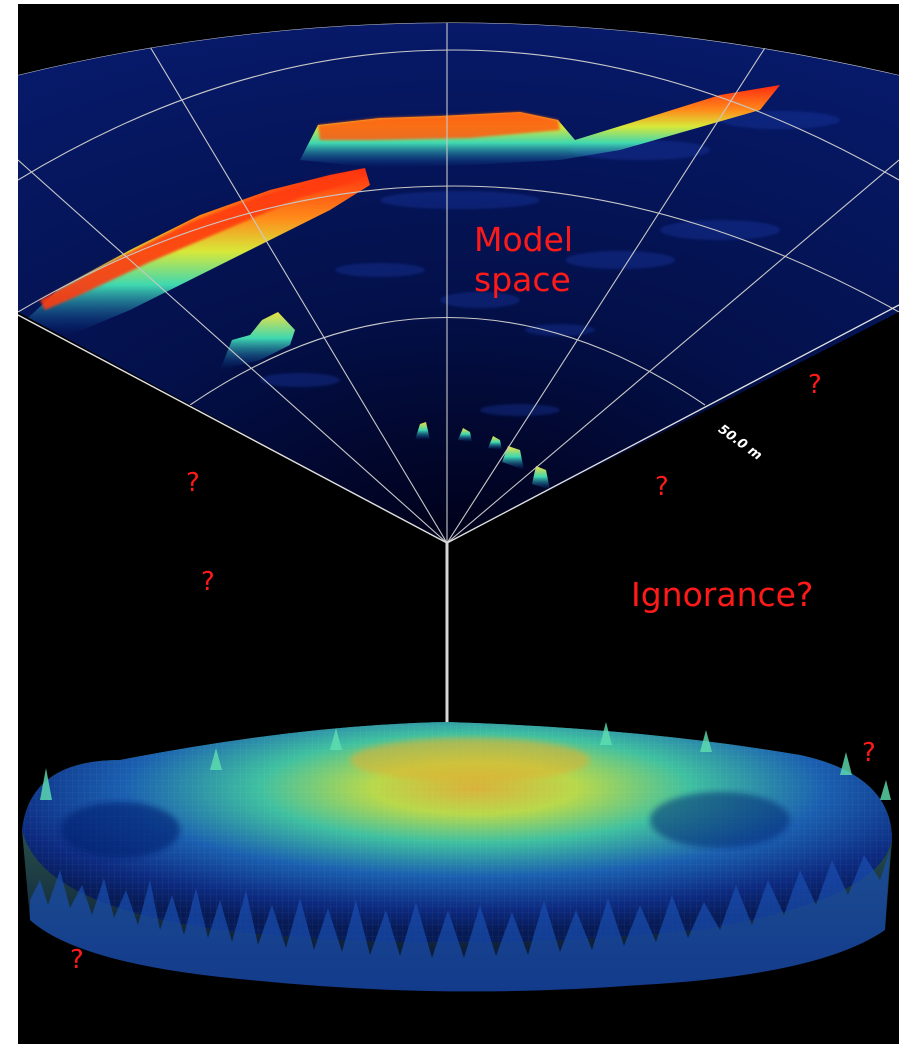  What do you see at coordinates (193, 483) in the screenshot?
I see `question-mark-2: ?` at bounding box center [193, 483].